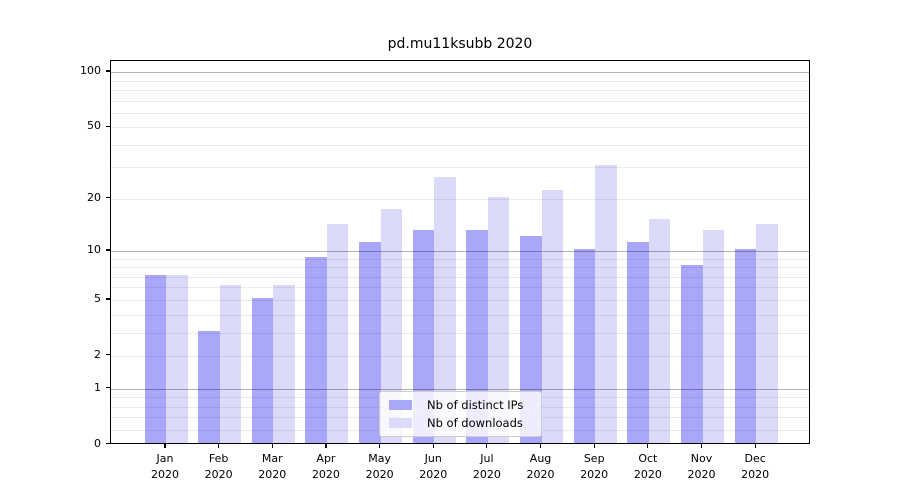  I want to click on y-tick-label: 10, so click(94, 249).